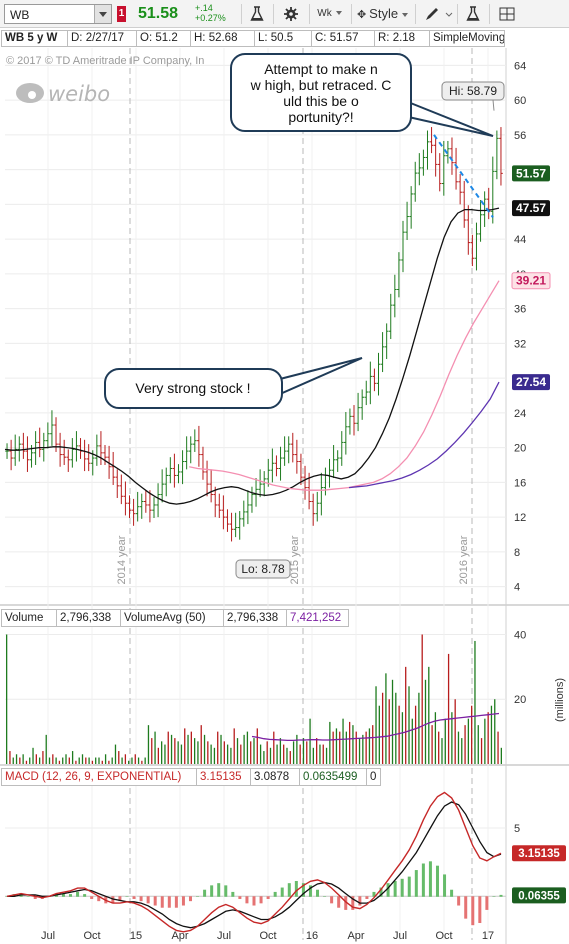 Image resolution: width=569 pixels, height=944 pixels. I want to click on flag-icon: 1, so click(121, 14).